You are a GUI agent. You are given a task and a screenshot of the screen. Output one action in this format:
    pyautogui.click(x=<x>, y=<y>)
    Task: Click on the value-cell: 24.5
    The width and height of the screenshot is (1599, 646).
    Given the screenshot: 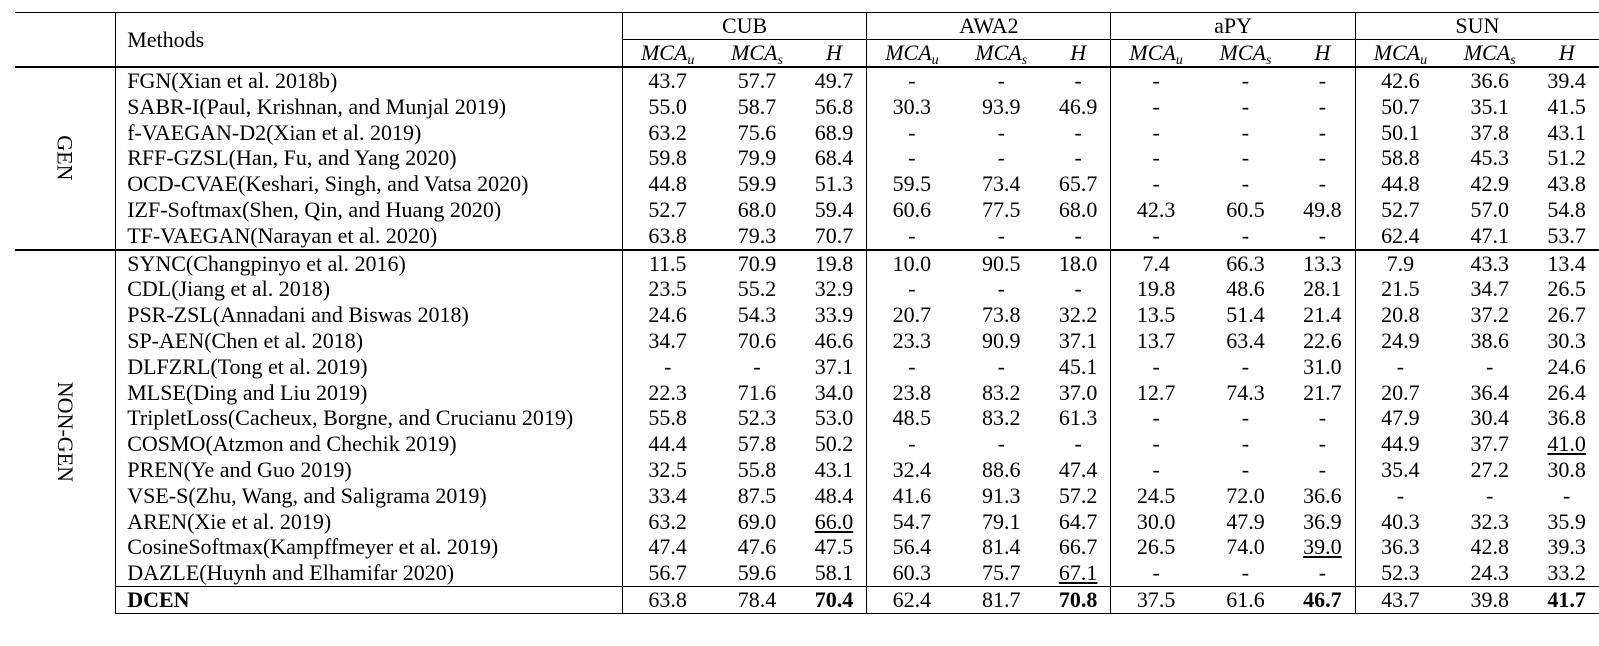 What is the action you would take?
    pyautogui.click(x=1156, y=495)
    